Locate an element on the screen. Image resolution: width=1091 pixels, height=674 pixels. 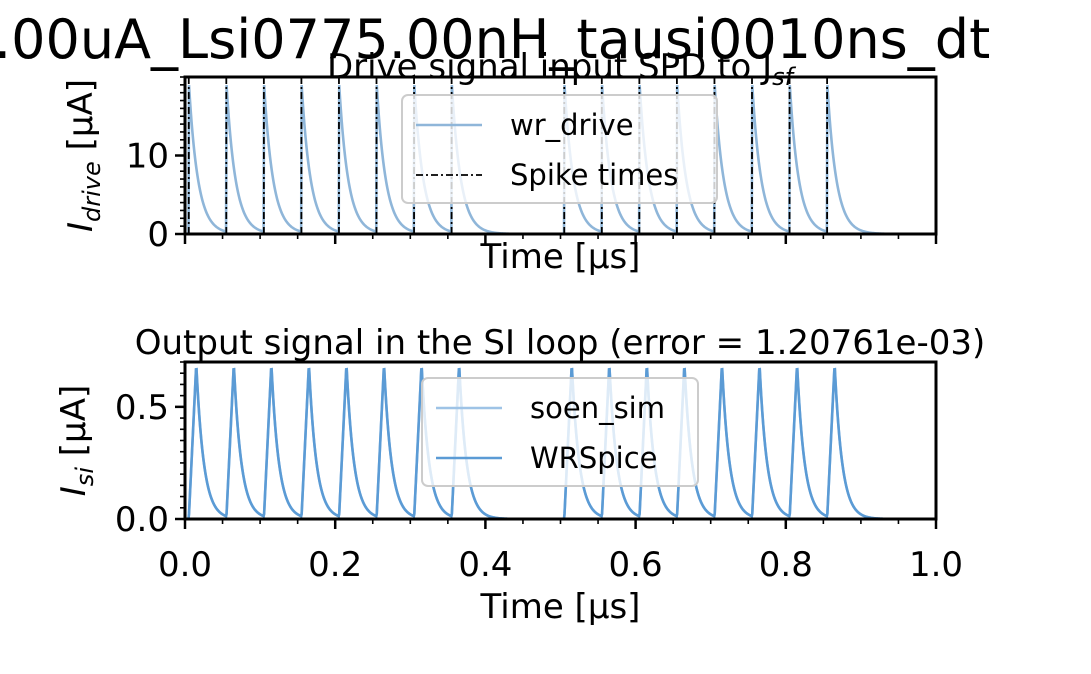
y-axis-label: Isi [μA] is located at coordinates (76, 440).